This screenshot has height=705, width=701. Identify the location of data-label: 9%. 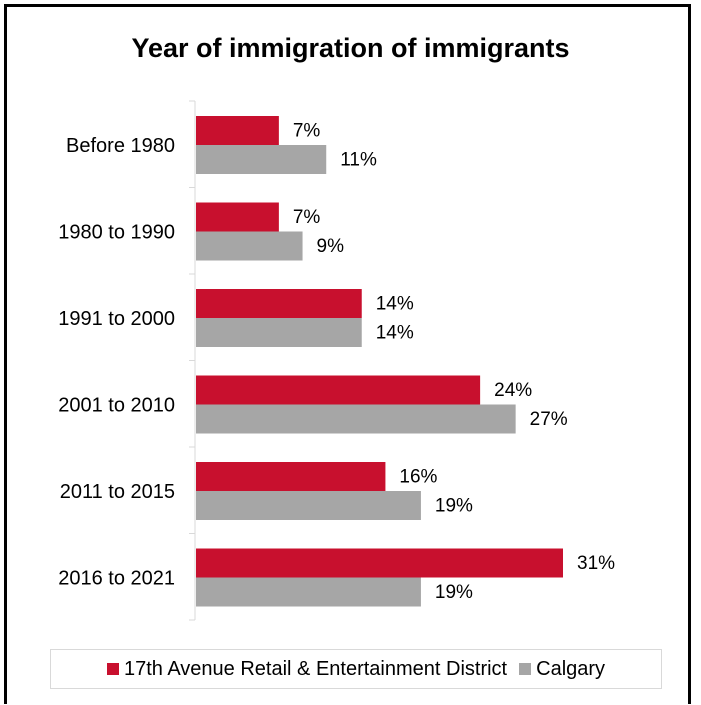
(331, 246).